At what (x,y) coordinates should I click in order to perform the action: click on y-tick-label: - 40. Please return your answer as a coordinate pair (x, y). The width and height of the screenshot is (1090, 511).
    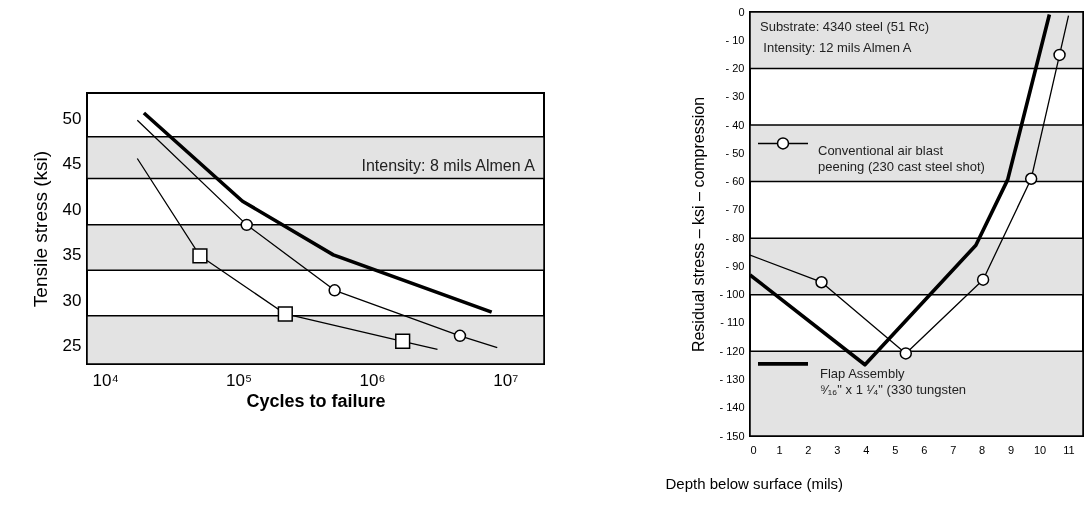
    Looking at the image, I should click on (735, 124).